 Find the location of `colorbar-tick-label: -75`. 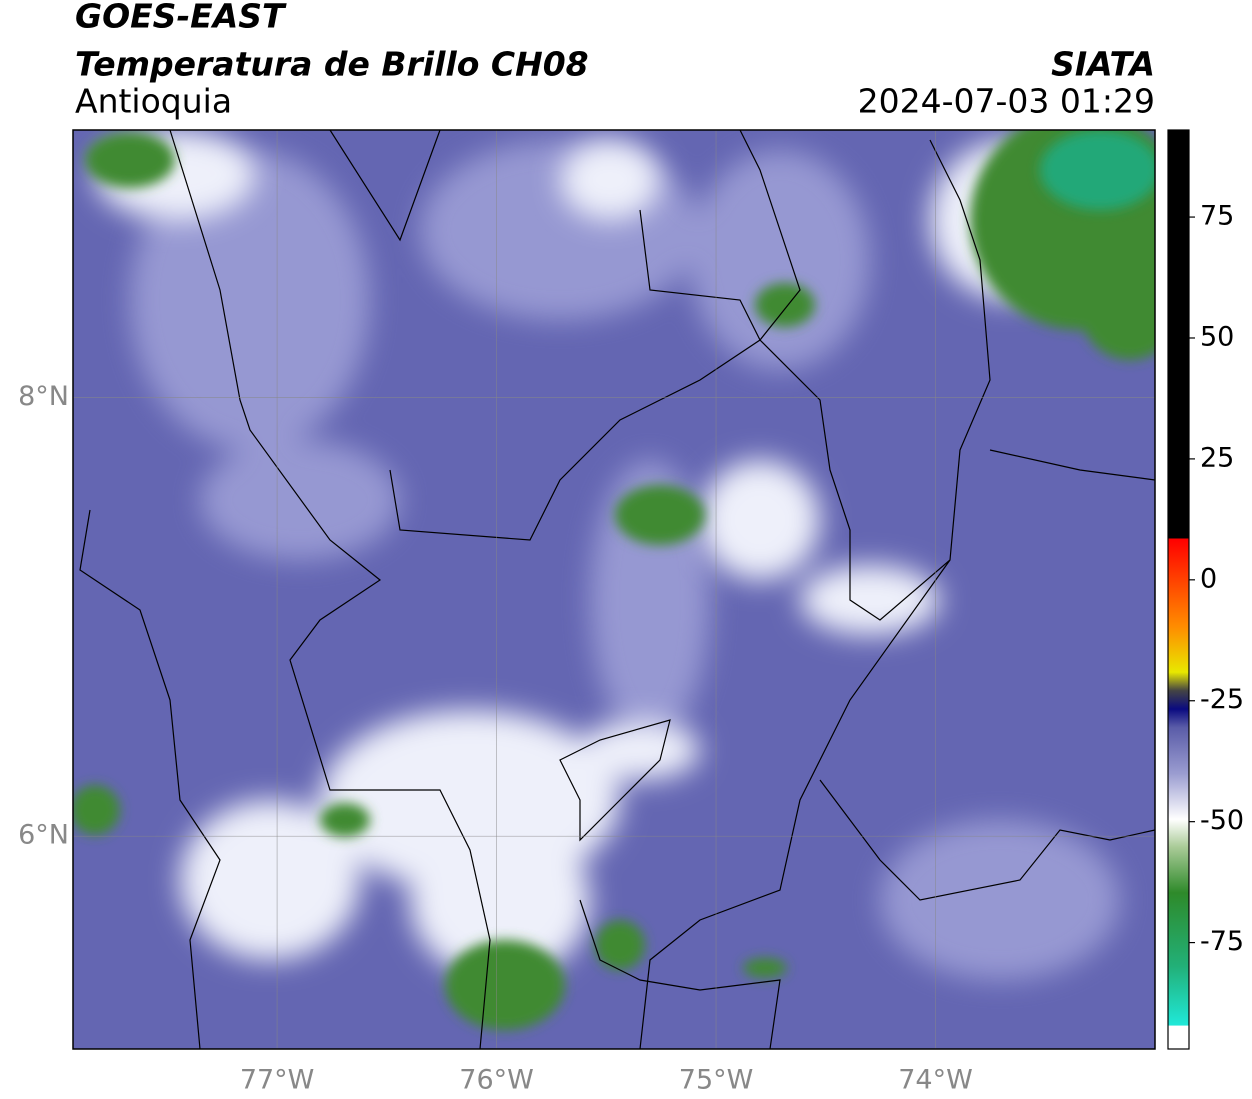

colorbar-tick-label: -75 is located at coordinates (1222, 941).